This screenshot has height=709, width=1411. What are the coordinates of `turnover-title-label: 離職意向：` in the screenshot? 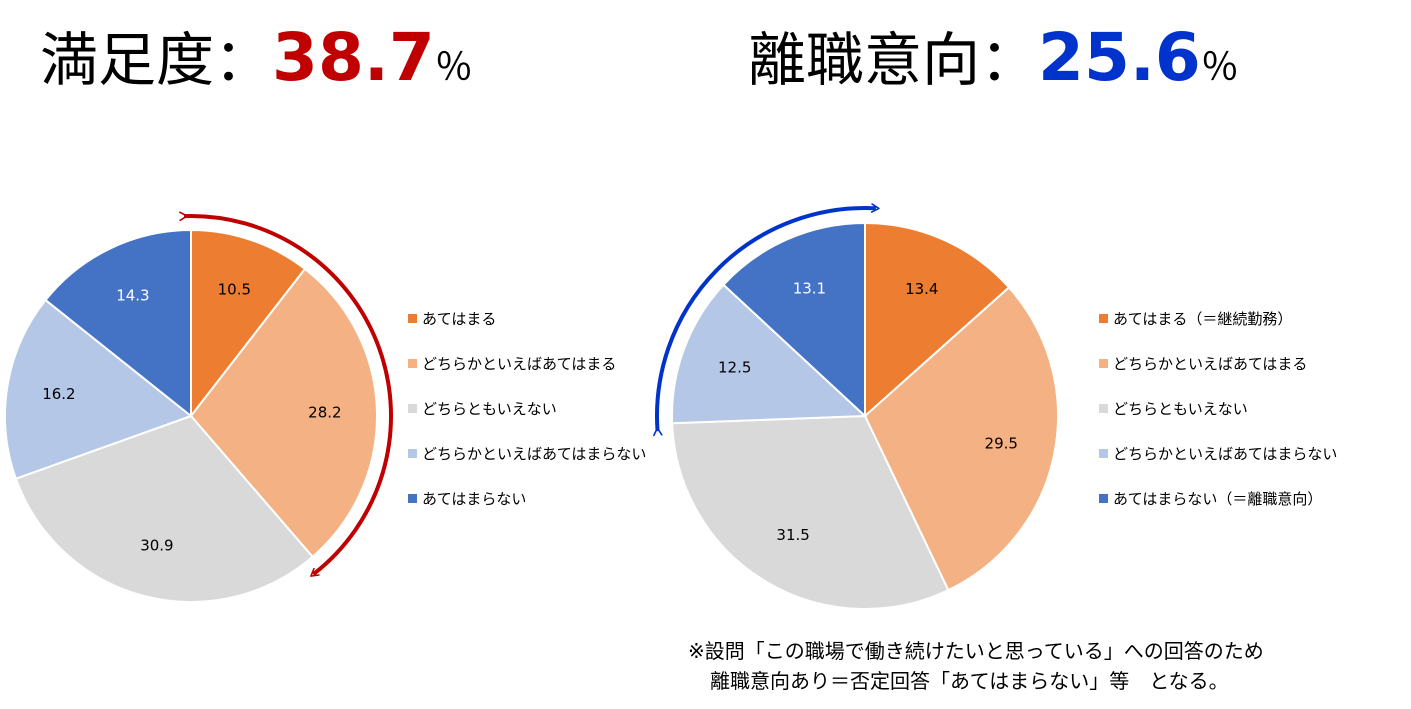 It's located at (893, 60).